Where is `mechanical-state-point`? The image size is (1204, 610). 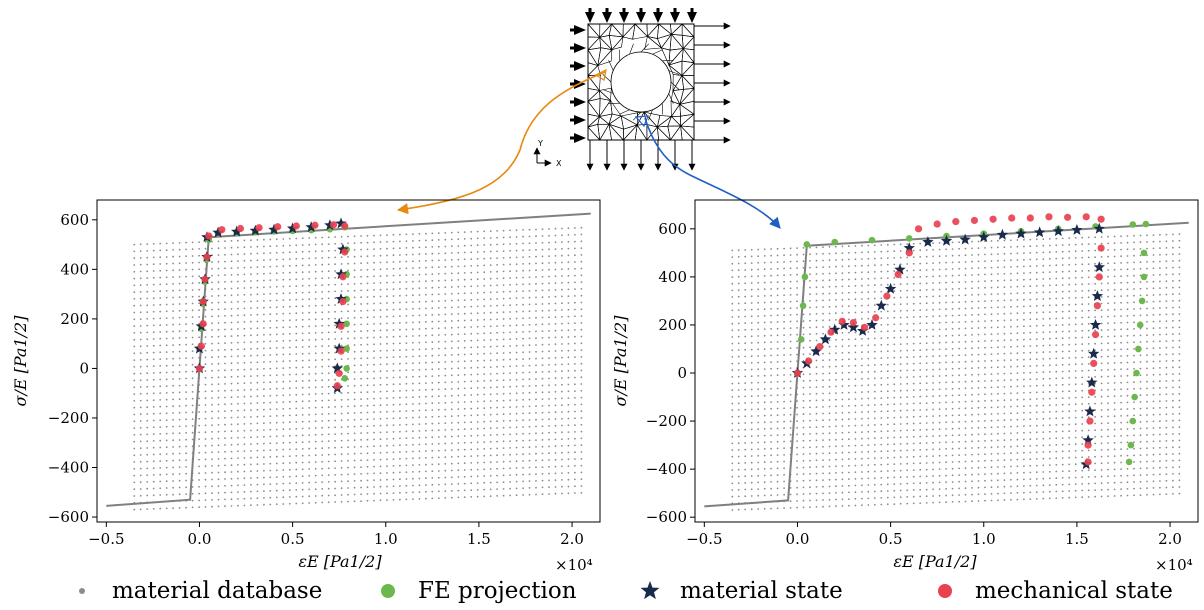 mechanical-state-point is located at coordinates (345, 226).